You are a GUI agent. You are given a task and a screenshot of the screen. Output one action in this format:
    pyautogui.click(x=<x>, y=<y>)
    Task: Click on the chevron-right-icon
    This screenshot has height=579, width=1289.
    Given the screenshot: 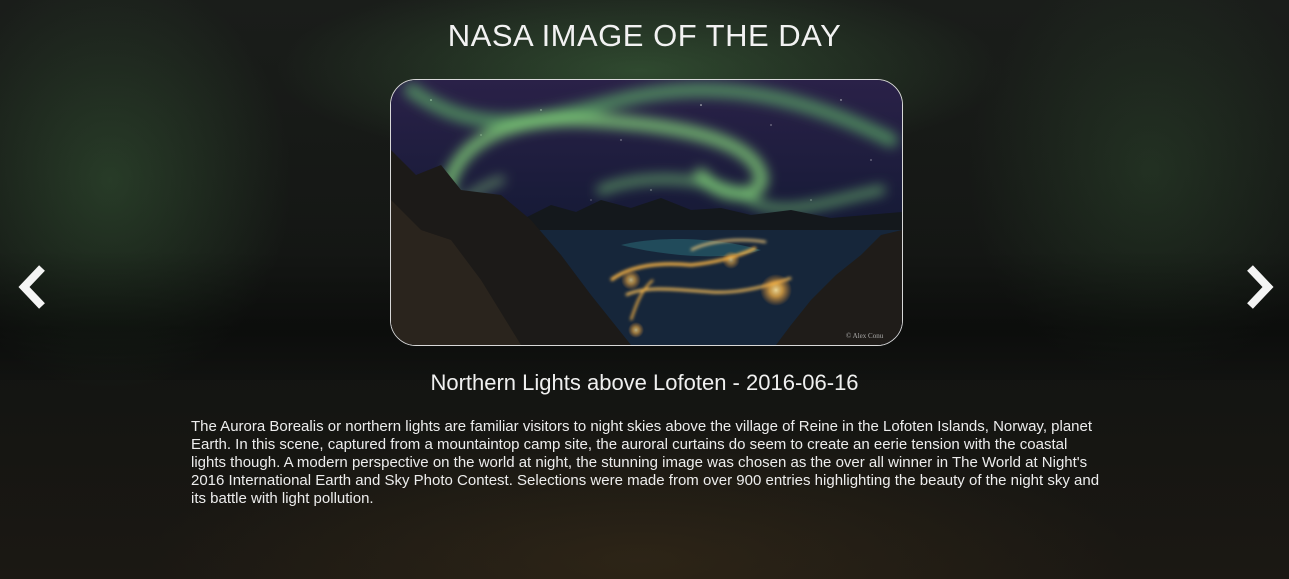 What is the action you would take?
    pyautogui.click(x=1260, y=287)
    